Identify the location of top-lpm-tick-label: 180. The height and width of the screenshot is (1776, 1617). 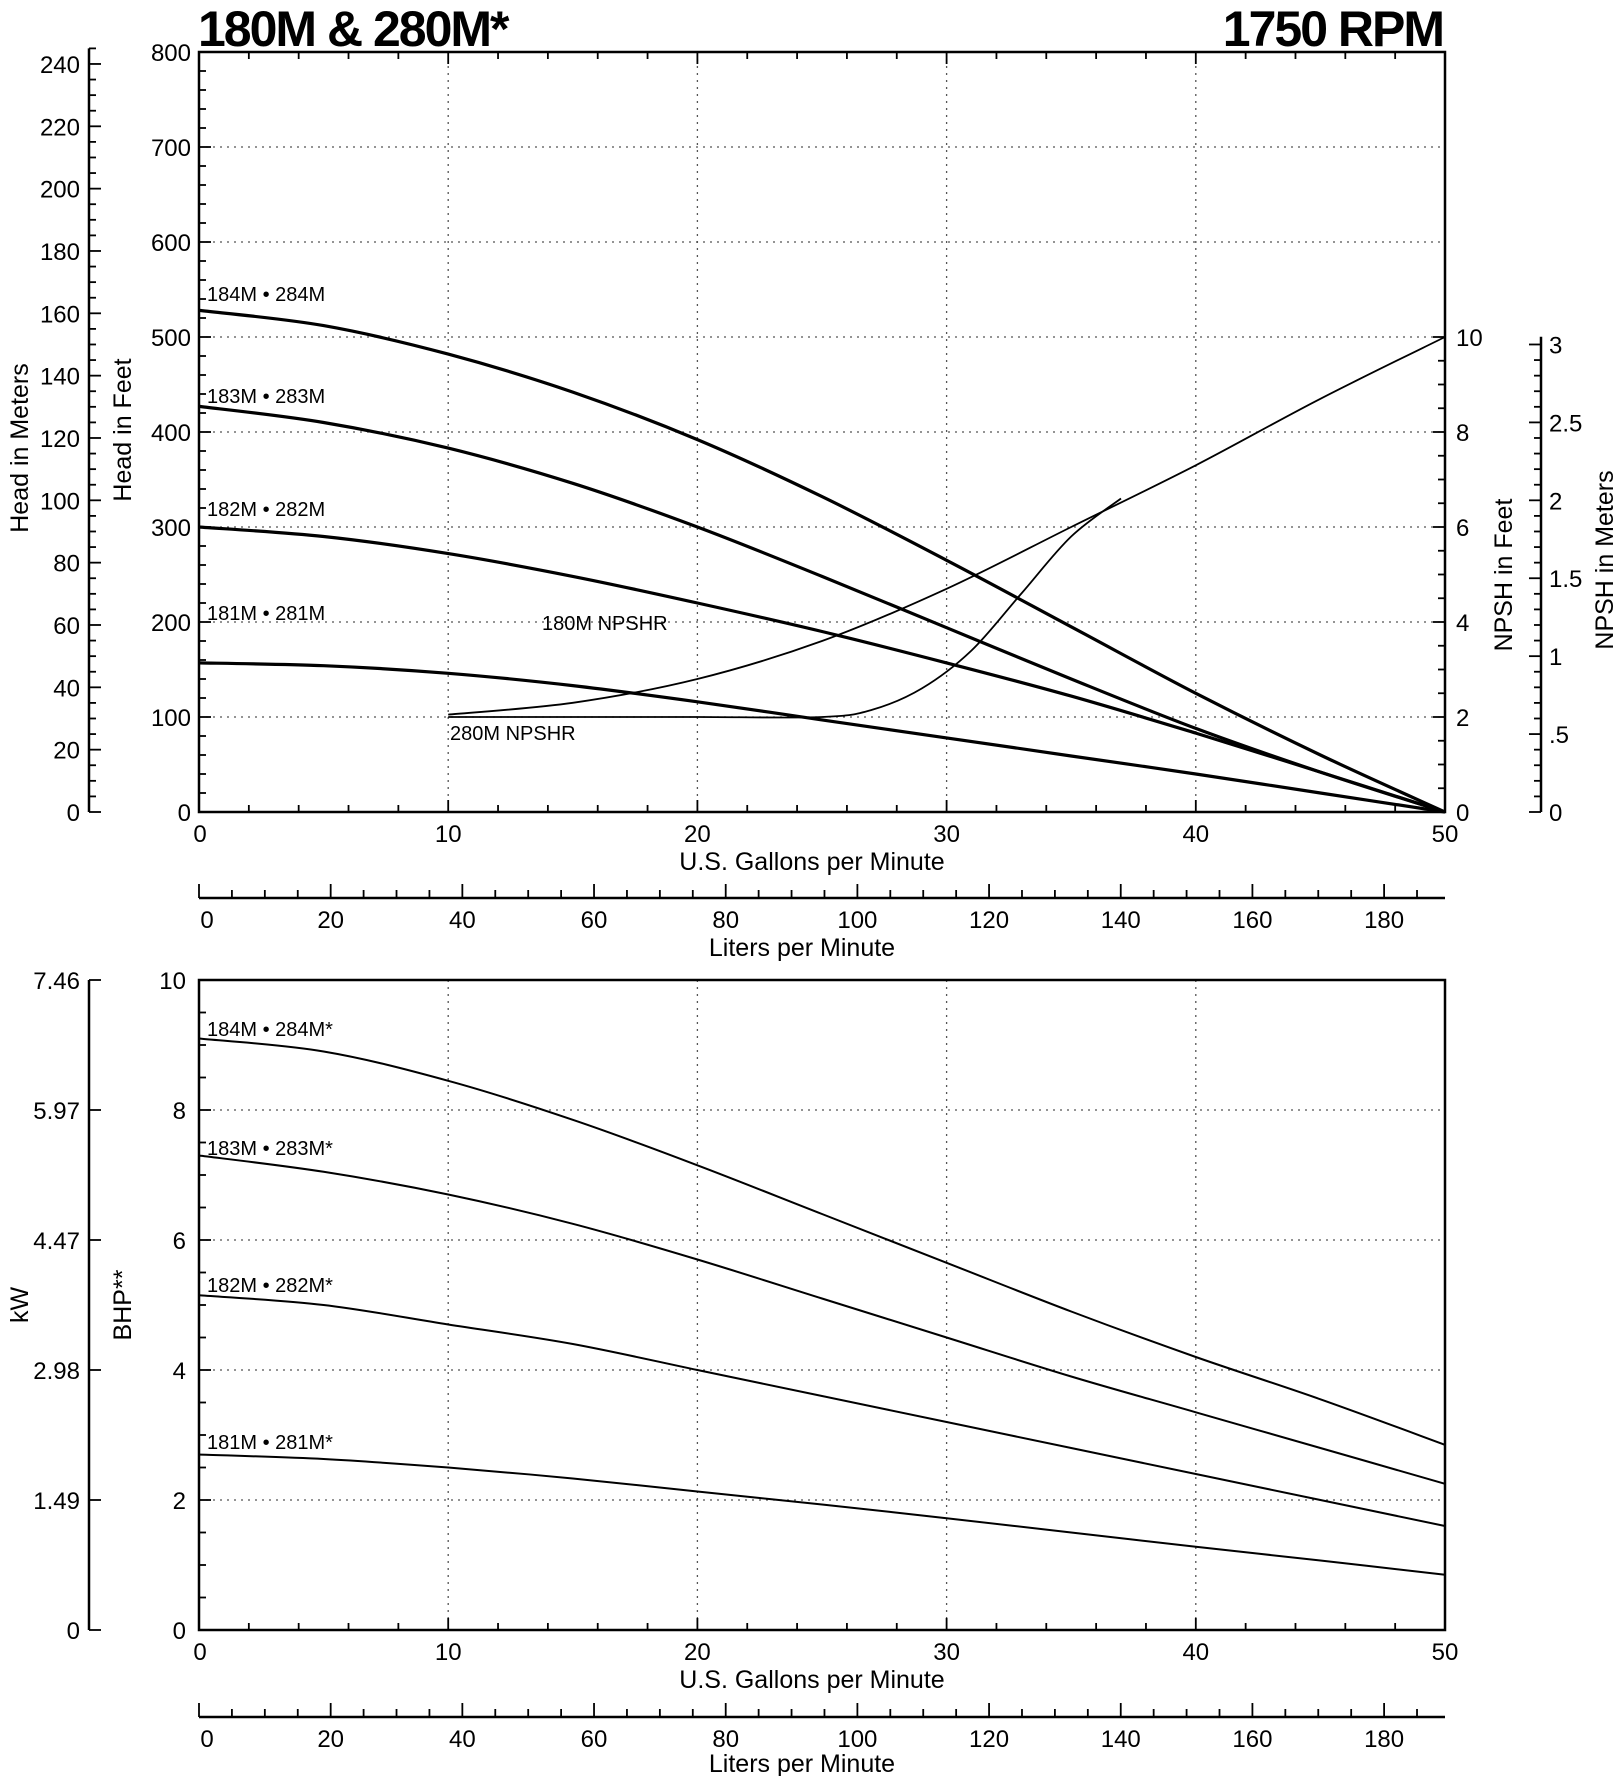
(1384, 920).